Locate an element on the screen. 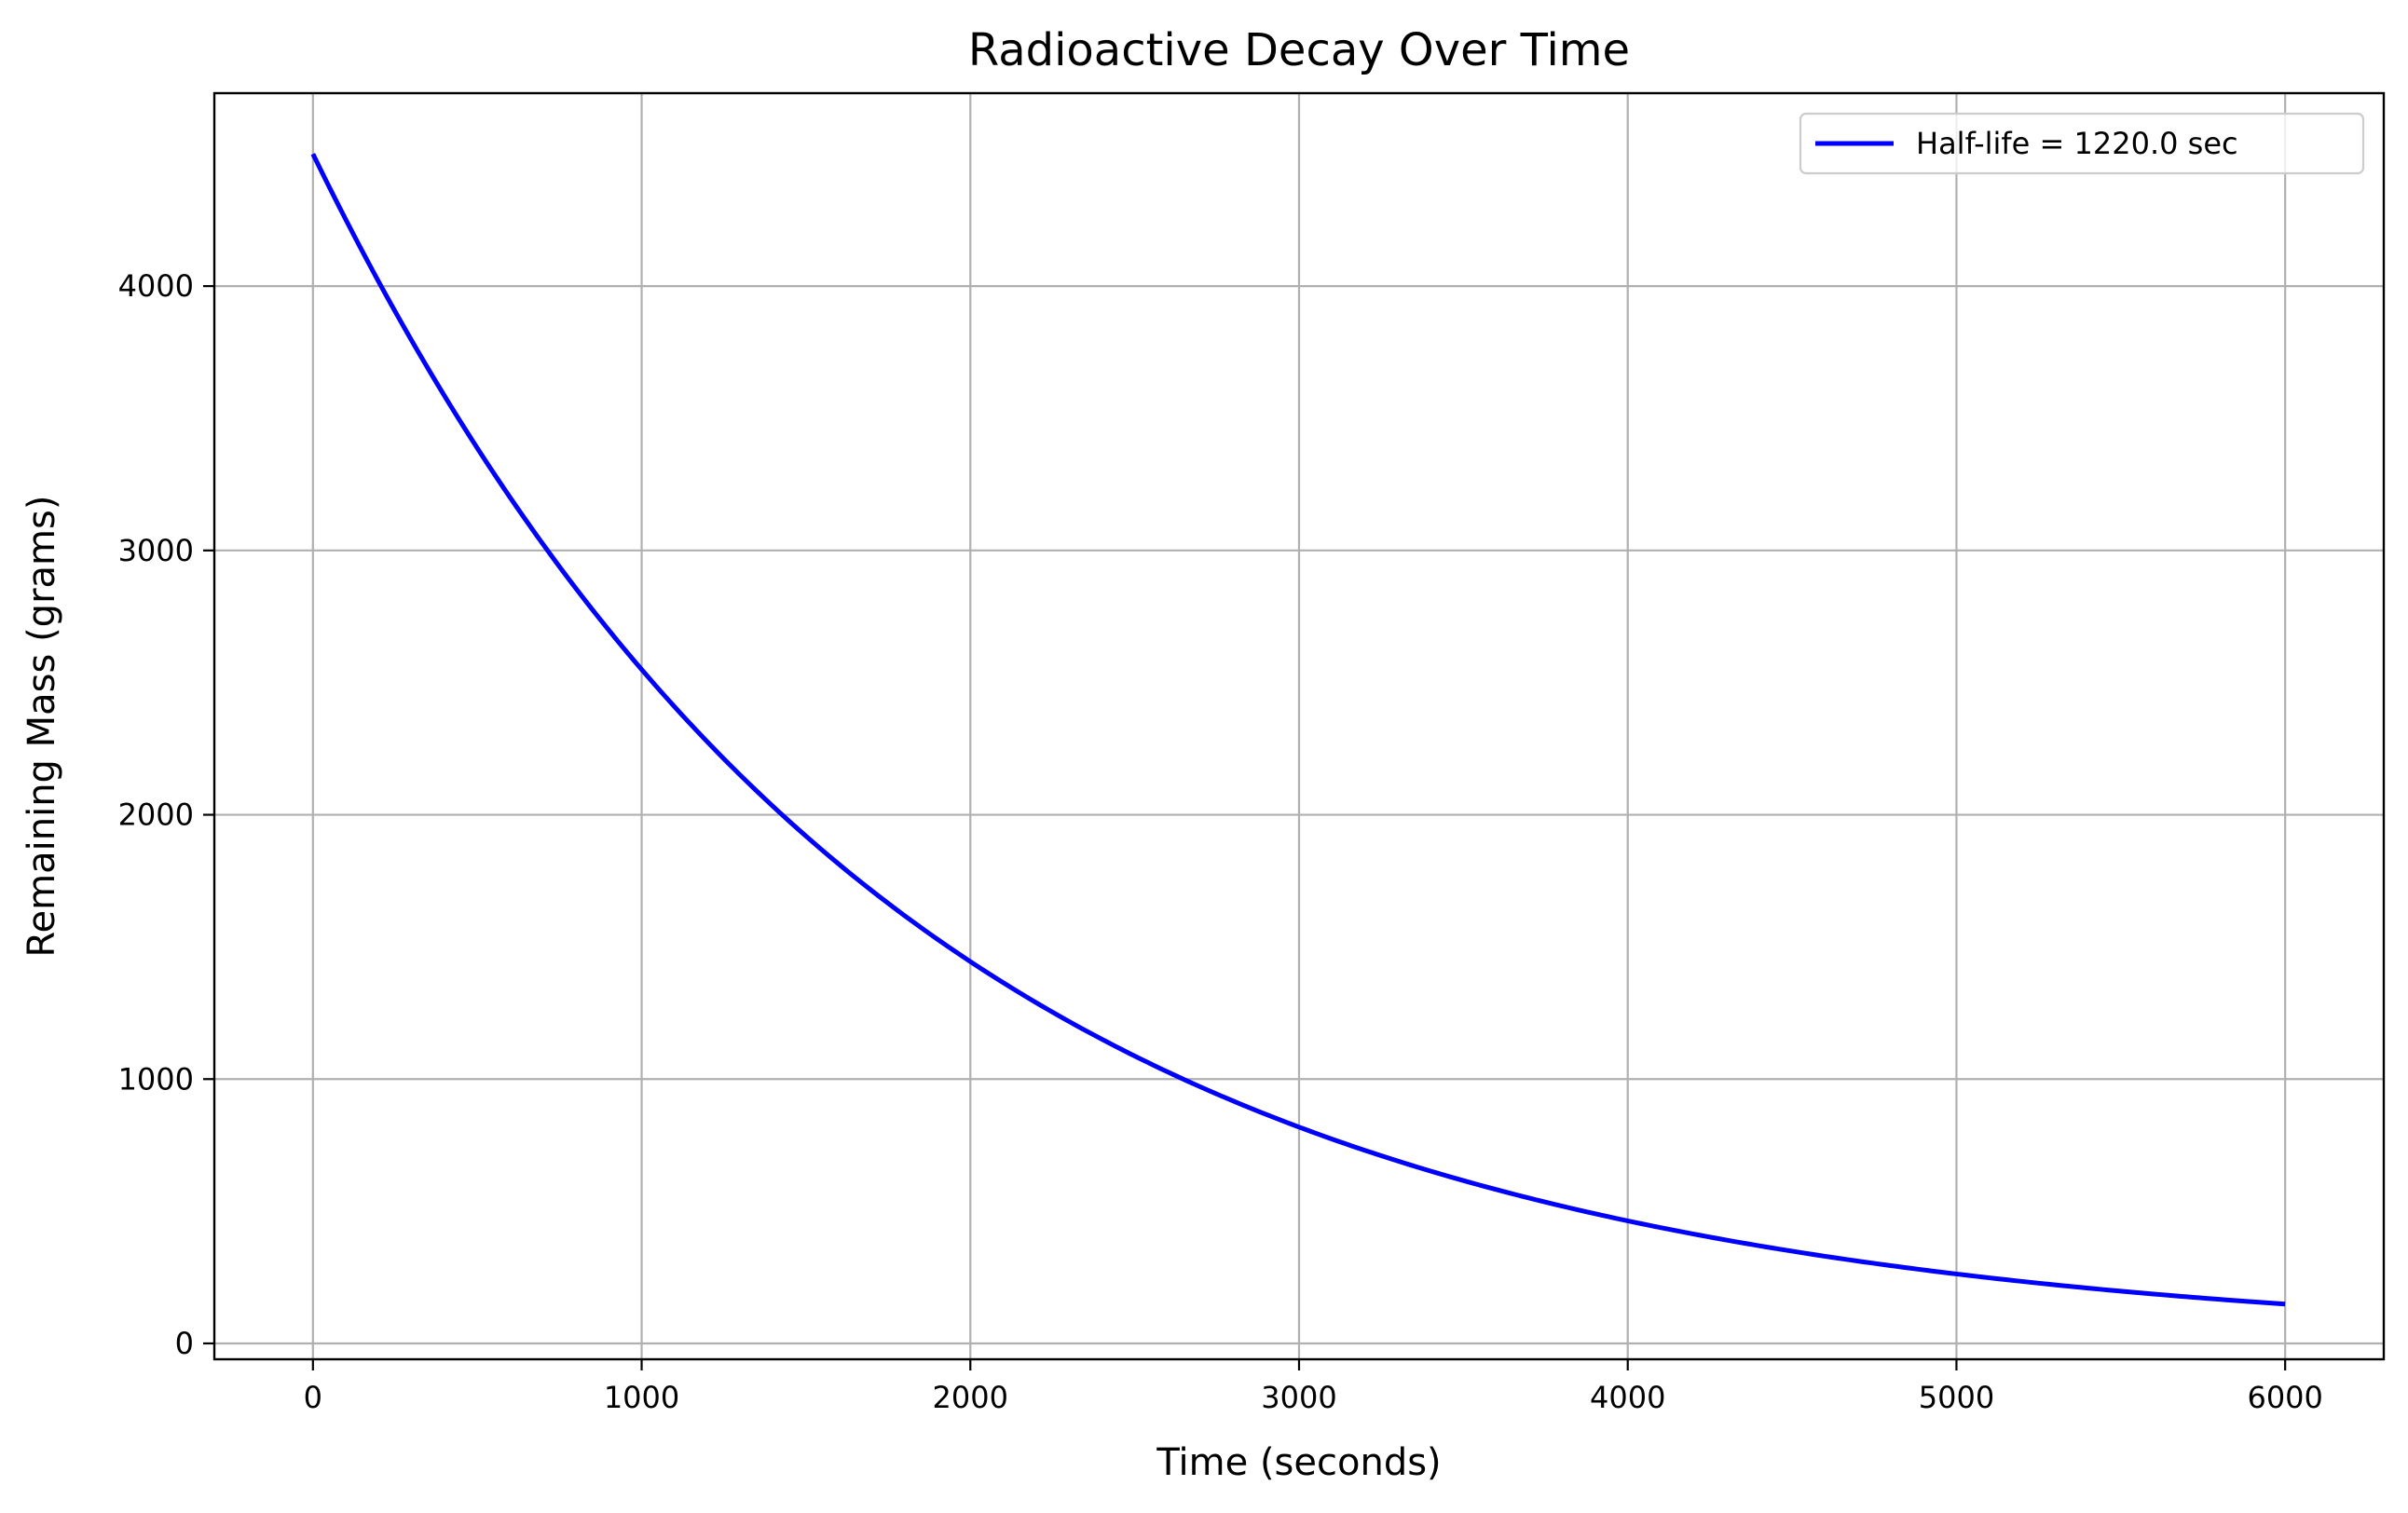 Image resolution: width=2408 pixels, height=1513 pixels. legend-box is located at coordinates (2082, 143).